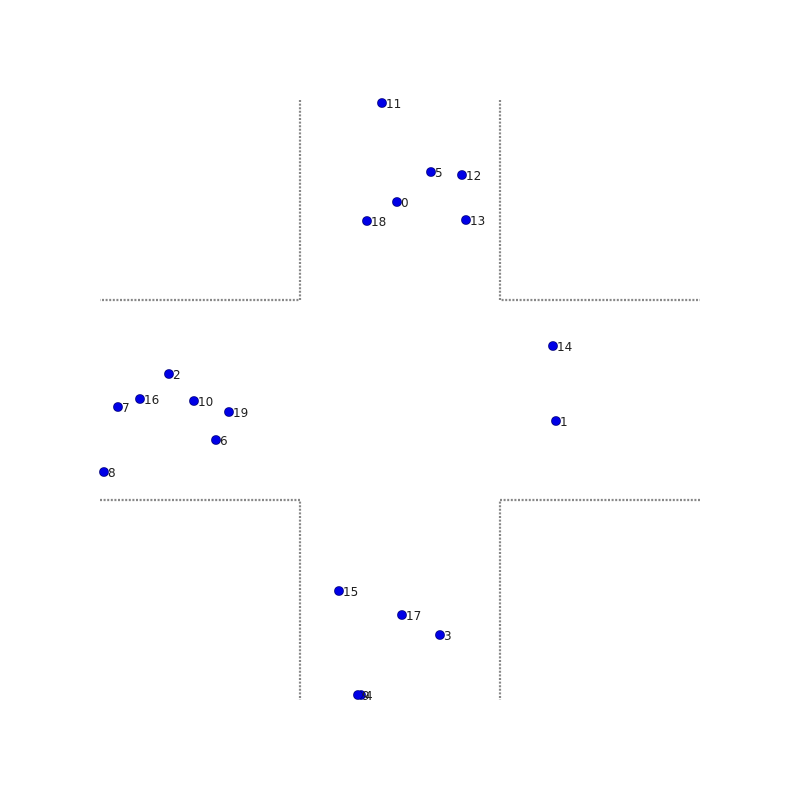  What do you see at coordinates (599, 599) in the screenshot?
I see `wall-bottom-right` at bounding box center [599, 599].